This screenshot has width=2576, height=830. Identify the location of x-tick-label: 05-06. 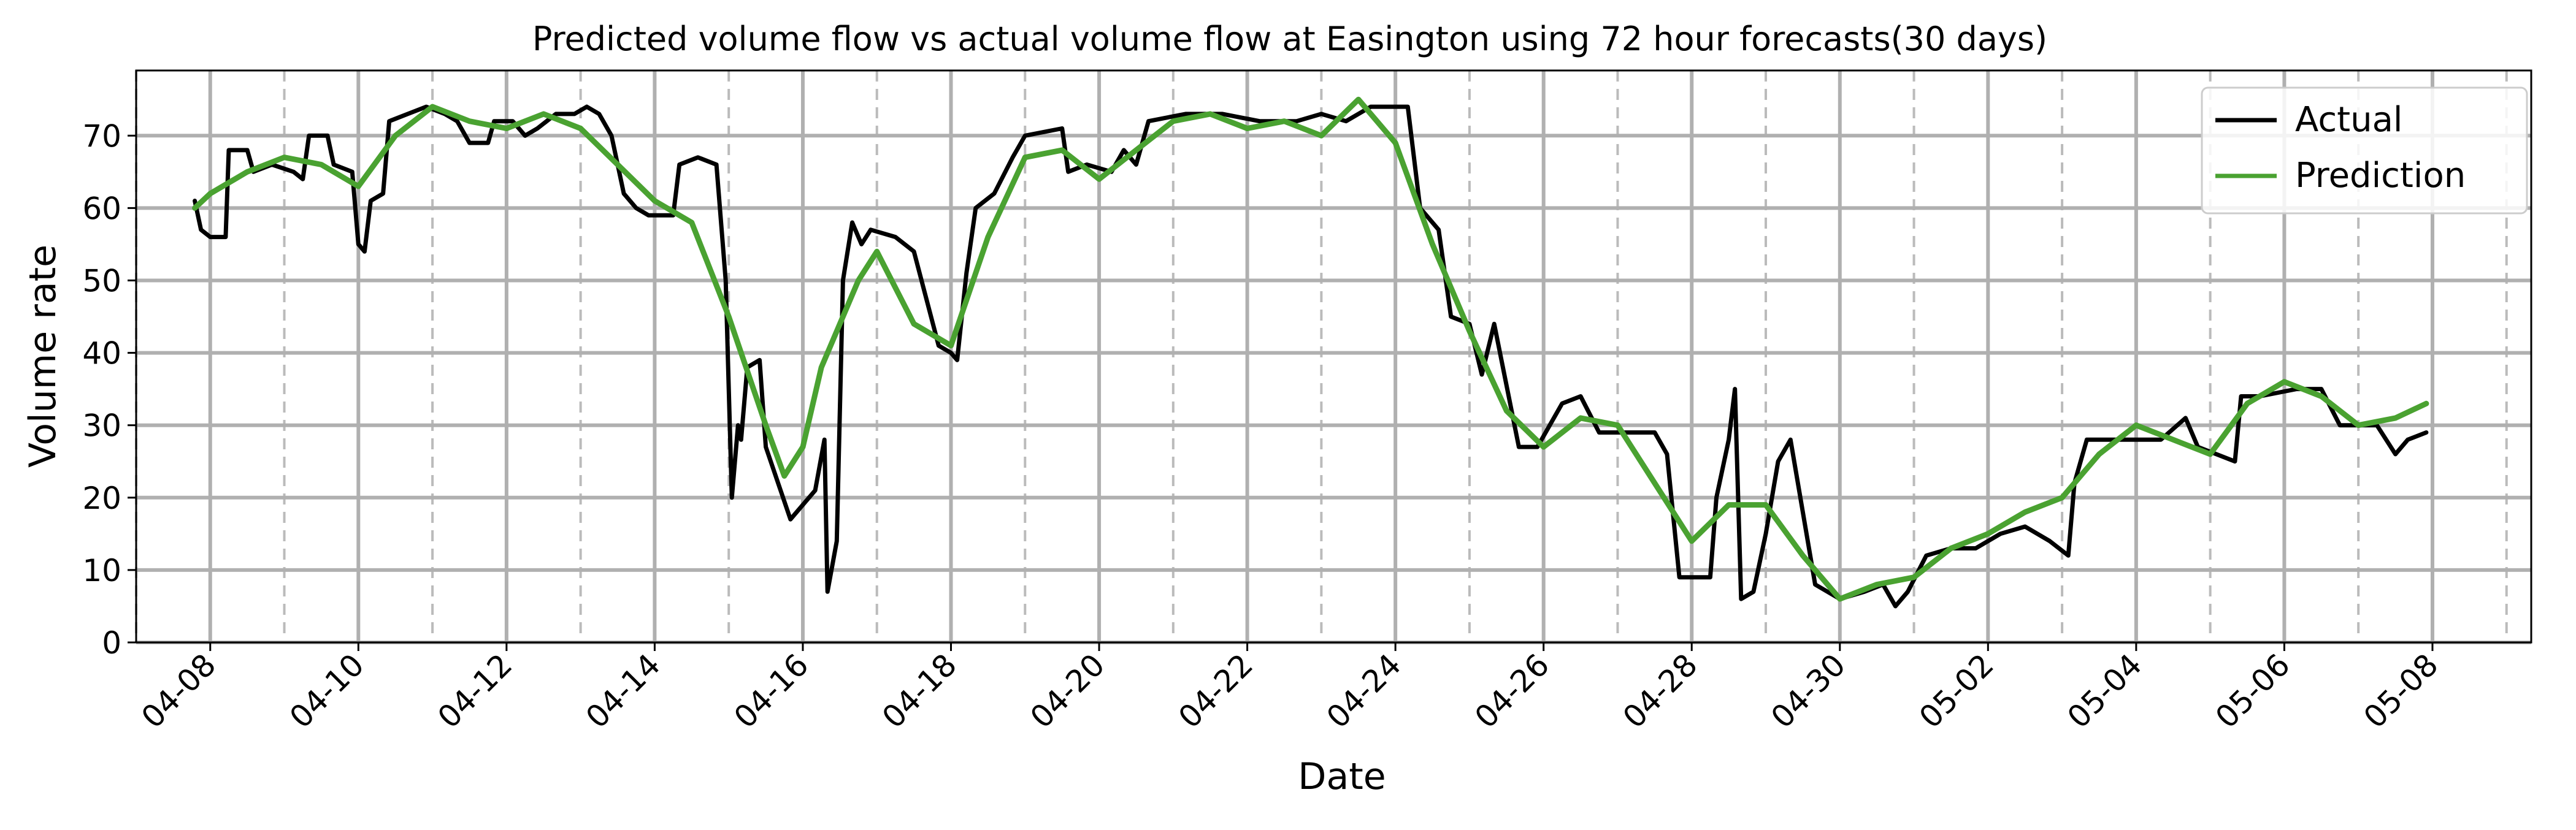
(2253, 691).